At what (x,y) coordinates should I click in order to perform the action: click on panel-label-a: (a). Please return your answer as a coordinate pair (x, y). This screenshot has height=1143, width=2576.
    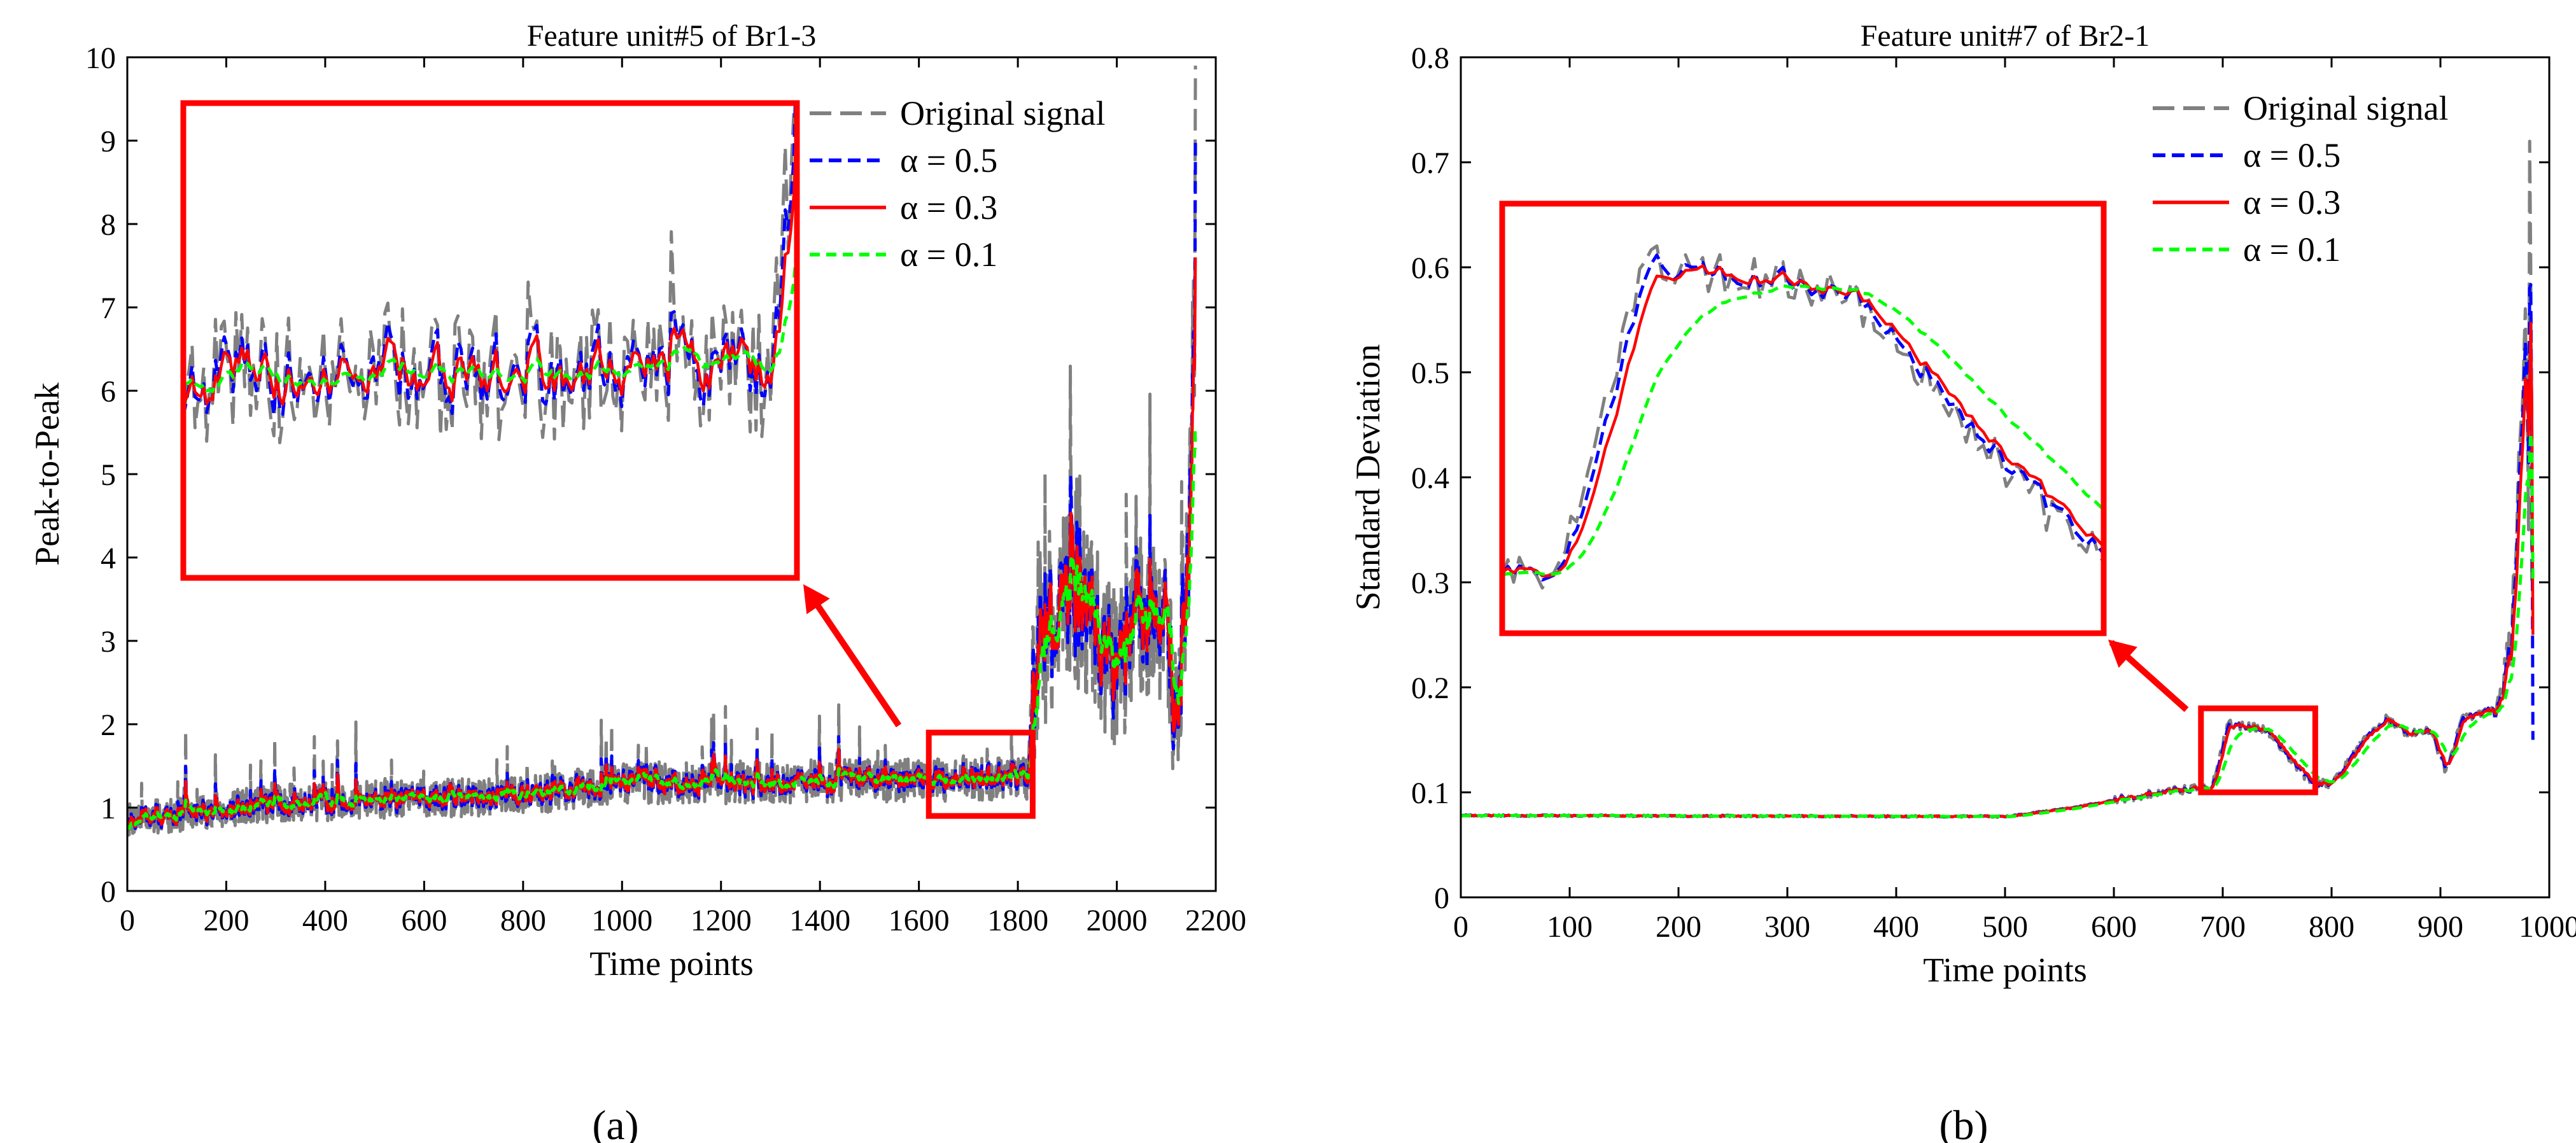
    Looking at the image, I should click on (615, 1122).